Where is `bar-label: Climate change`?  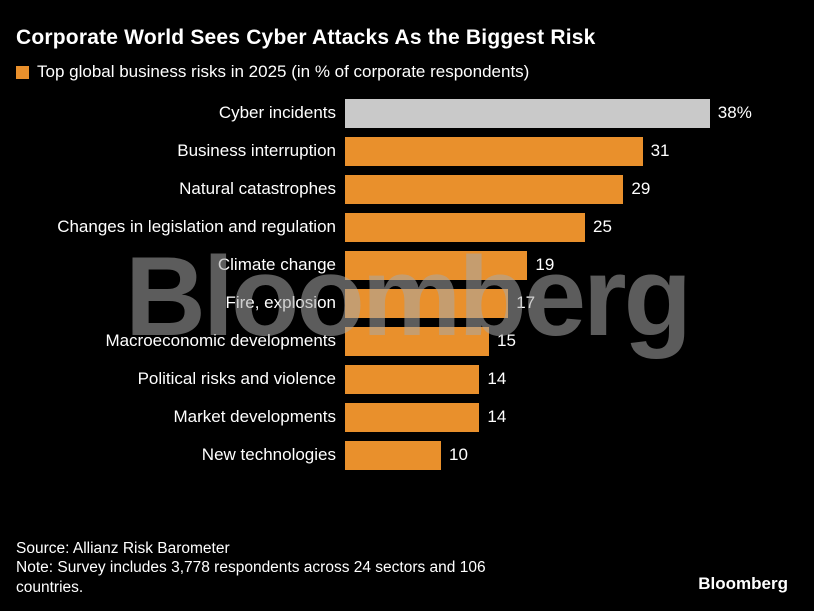
bar-label: Climate change is located at coordinates (276, 264).